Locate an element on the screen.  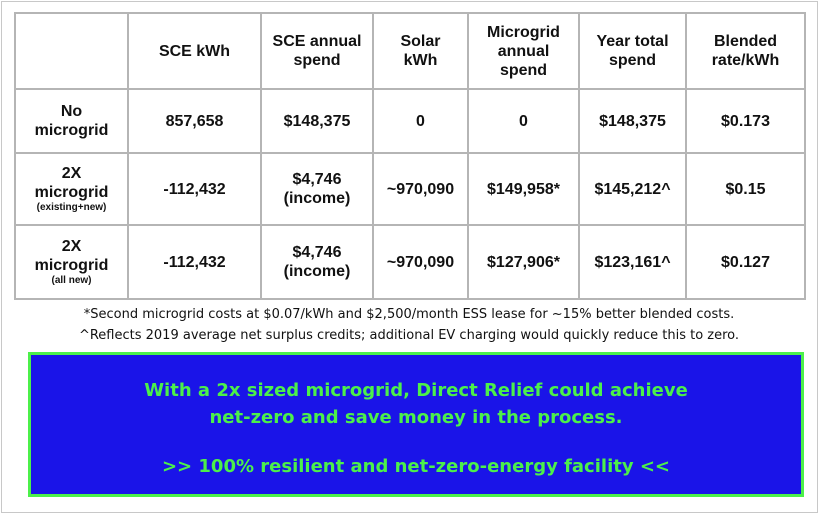
row-sublabel: (all new) is located at coordinates (71, 280).